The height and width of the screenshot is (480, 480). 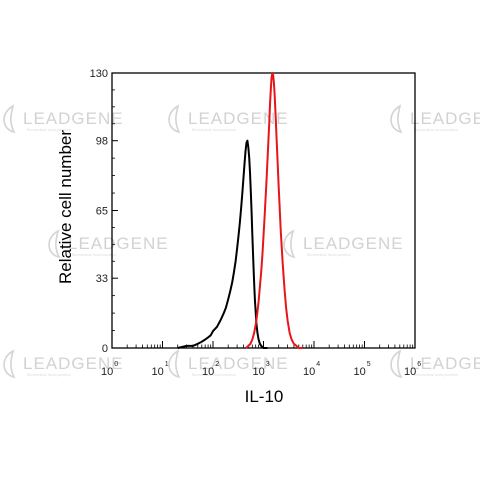 What do you see at coordinates (105, 349) in the screenshot?
I see `y-tick-label: 0` at bounding box center [105, 349].